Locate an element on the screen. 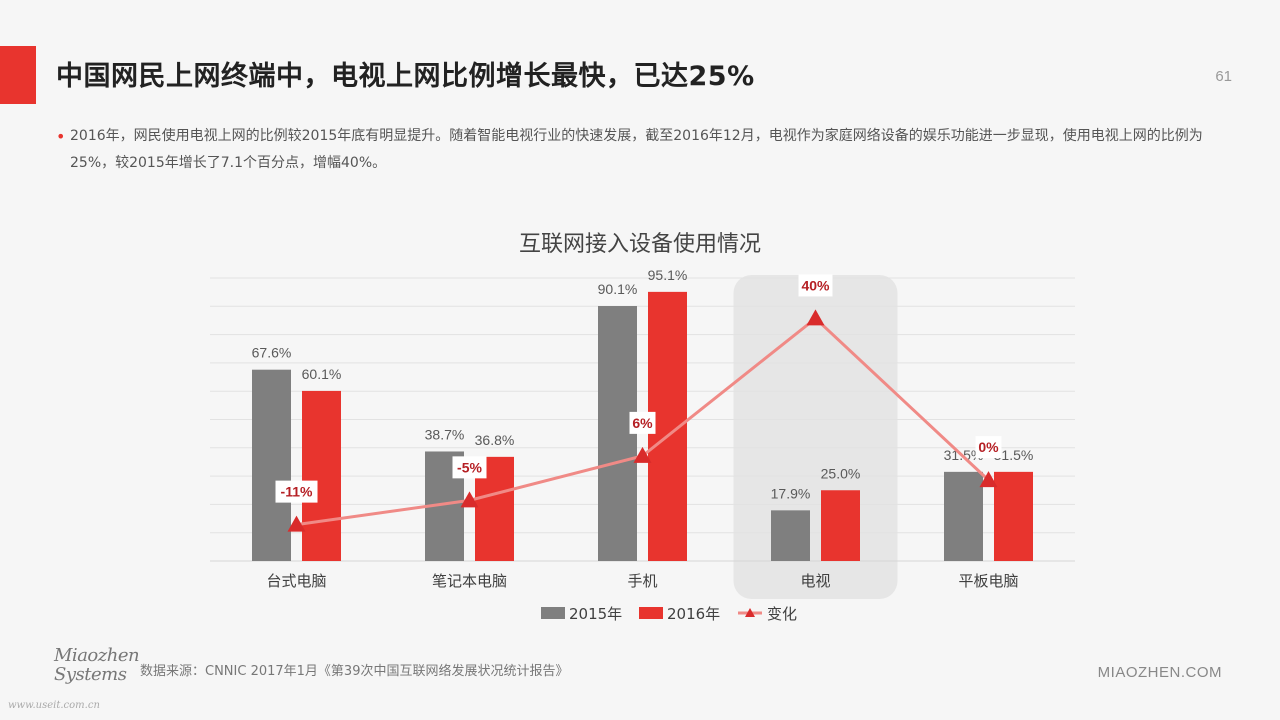 The width and height of the screenshot is (1280, 720). title-accent-bar is located at coordinates (18, 75).